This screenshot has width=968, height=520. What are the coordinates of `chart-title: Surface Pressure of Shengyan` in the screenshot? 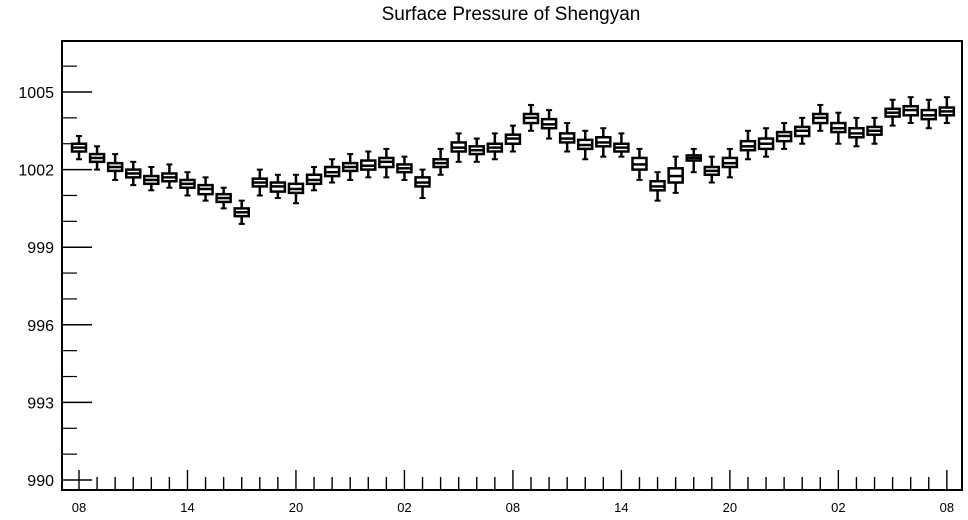 It's located at (511, 14).